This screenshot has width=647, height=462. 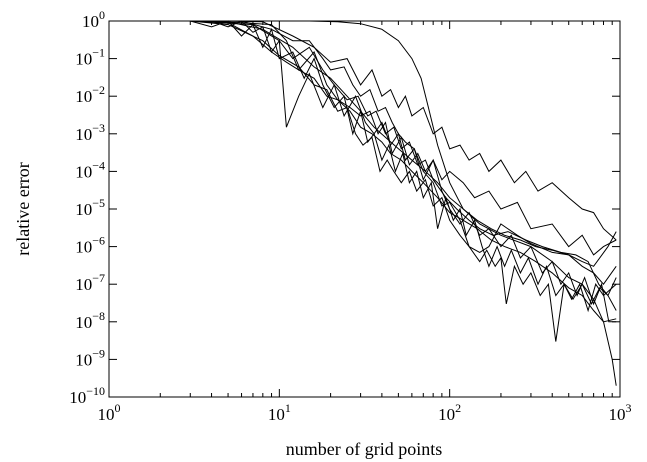 What do you see at coordinates (90, 57) in the screenshot?
I see `y-tick-label: 10⁻¹` at bounding box center [90, 57].